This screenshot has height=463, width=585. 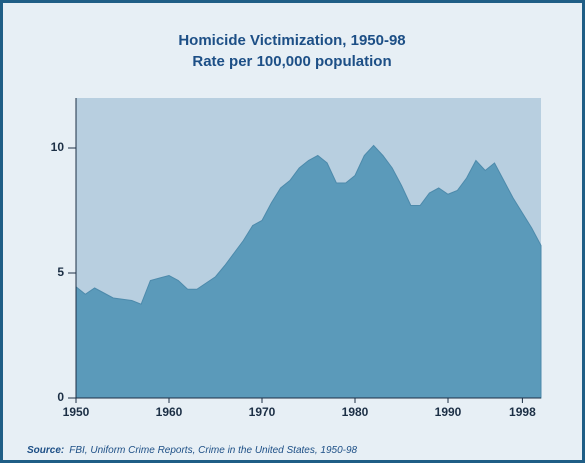 I want to click on x-tick-label: 1980, so click(x=355, y=412).